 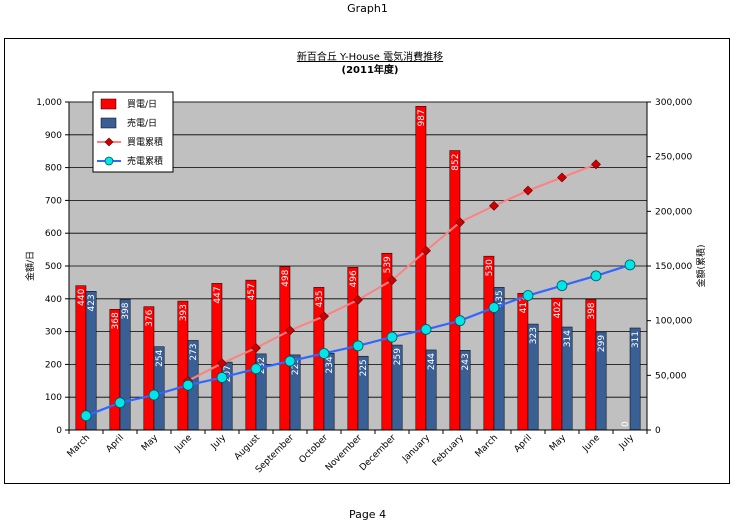 What do you see at coordinates (673, 158) in the screenshot?
I see `y2-tick-label: 250,000` at bounding box center [673, 158].